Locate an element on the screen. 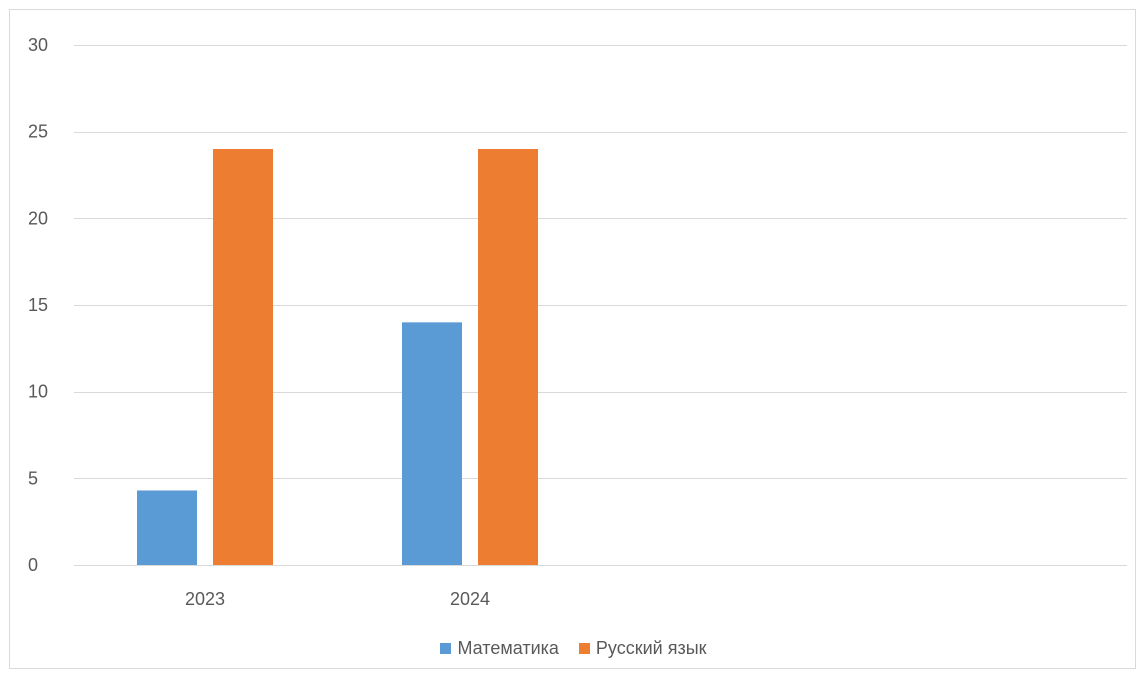 This screenshot has width=1147, height=677. y-tick-label-3: 15 is located at coordinates (38, 305).